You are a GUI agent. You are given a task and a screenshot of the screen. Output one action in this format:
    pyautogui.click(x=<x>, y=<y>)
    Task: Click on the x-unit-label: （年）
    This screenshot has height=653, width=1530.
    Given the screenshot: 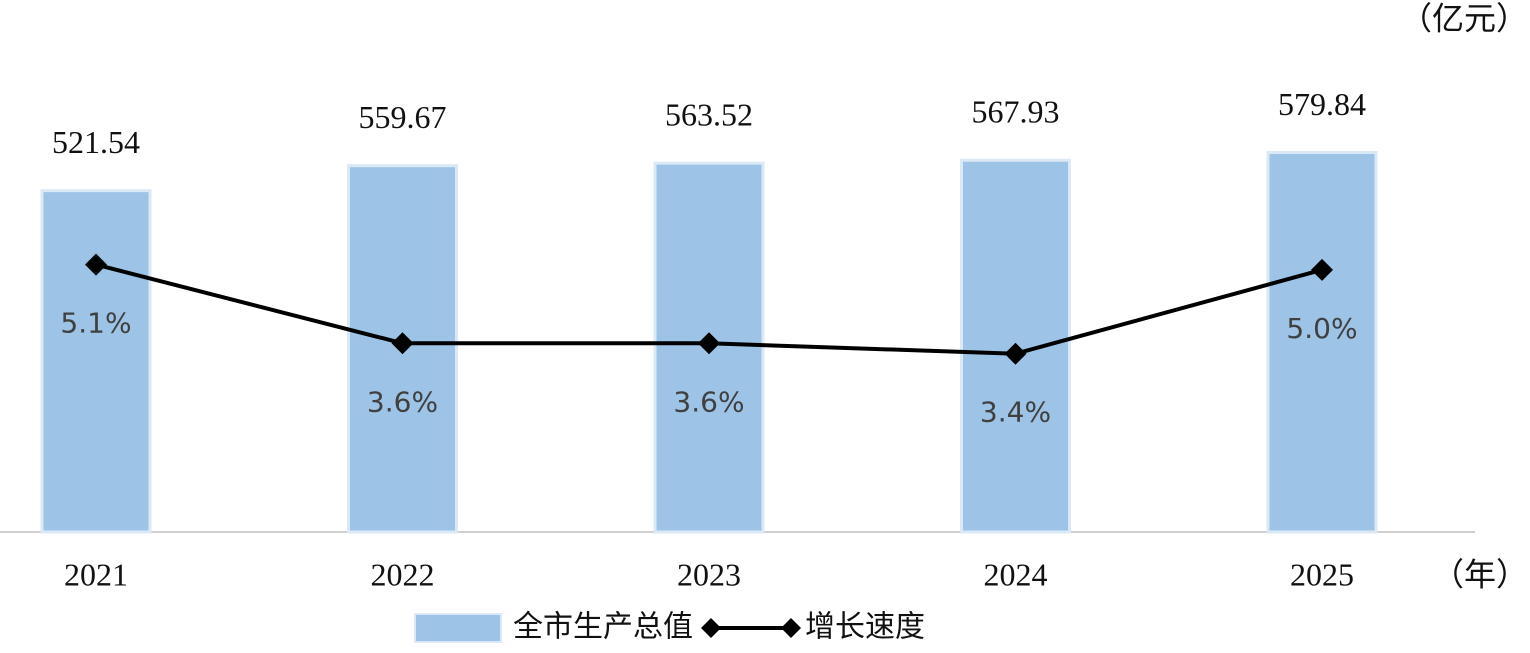 What is the action you would take?
    pyautogui.click(x=1480, y=574)
    